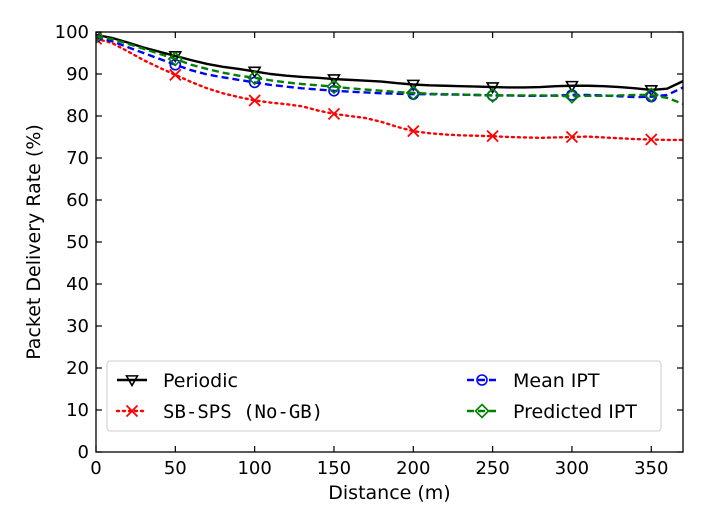  What do you see at coordinates (175, 468) in the screenshot?
I see `x-tick-label: 50` at bounding box center [175, 468].